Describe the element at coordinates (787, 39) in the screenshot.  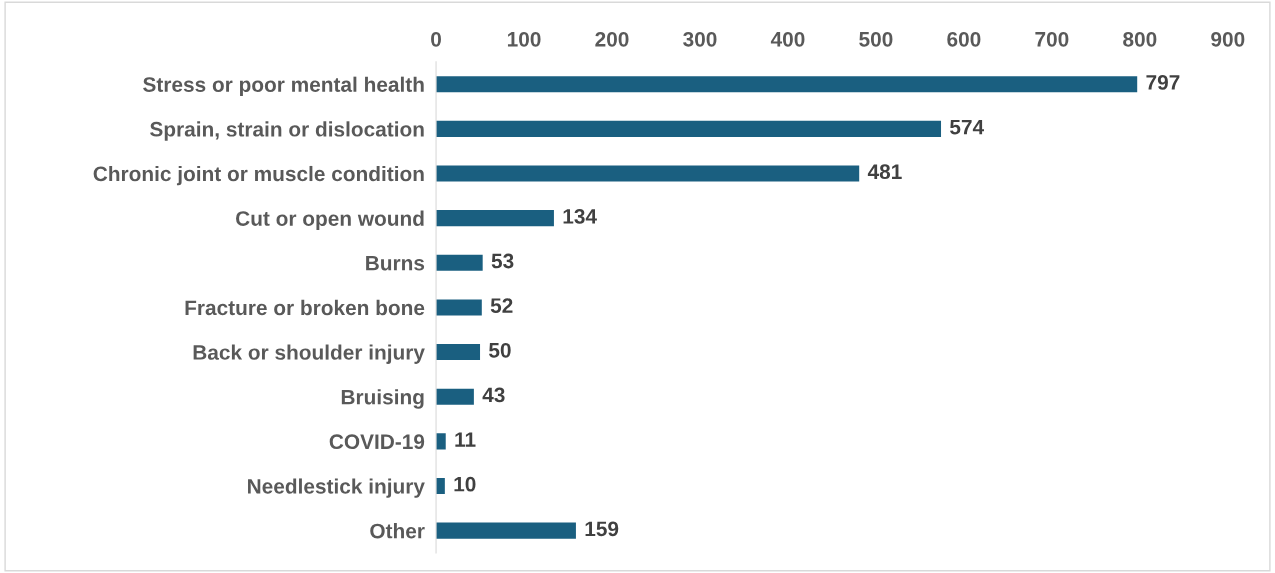
I see `x-tick-label: 400` at that location.